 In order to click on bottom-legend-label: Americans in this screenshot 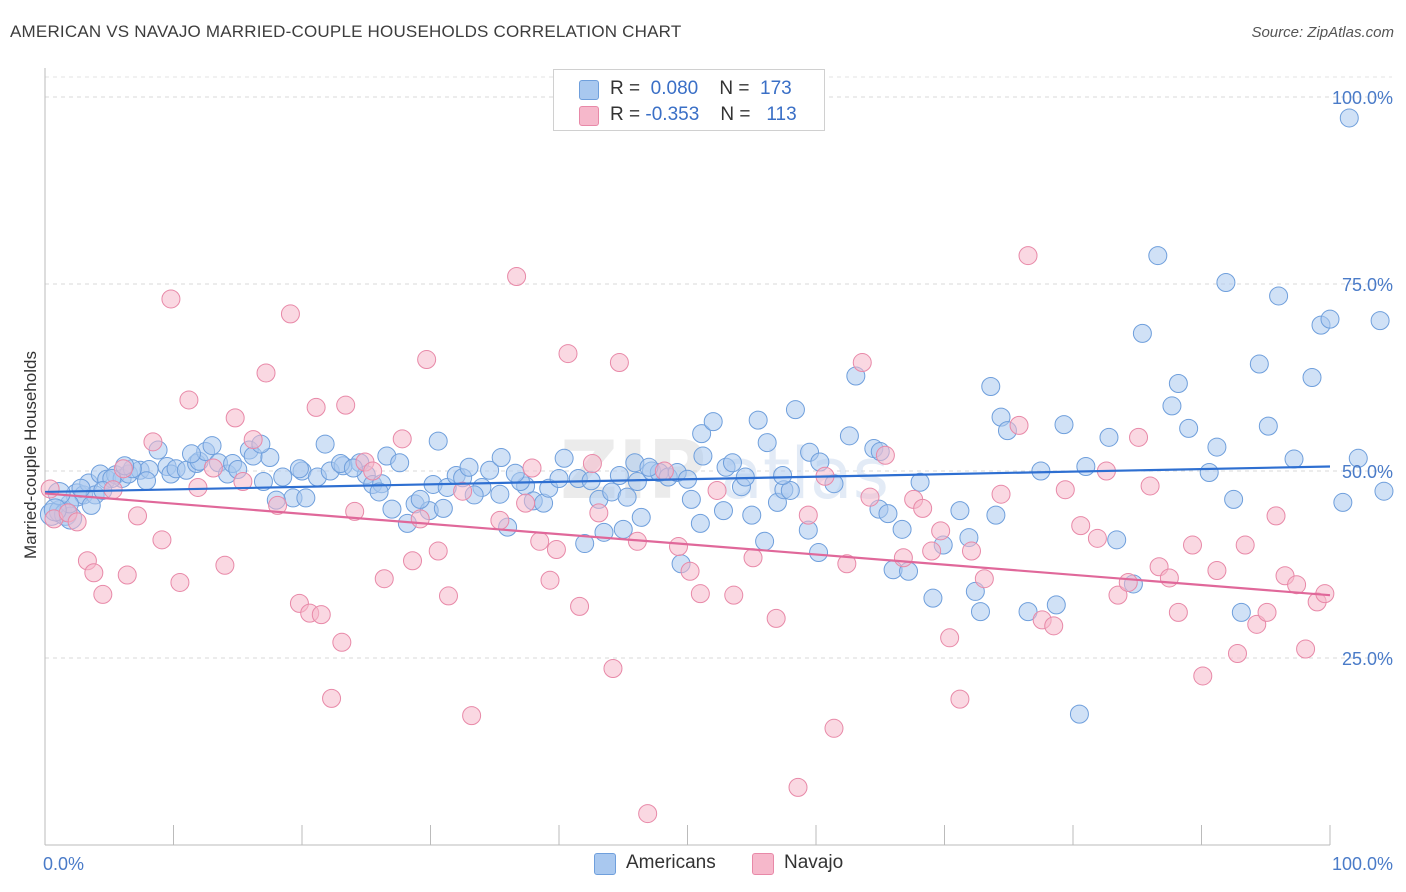, I will do `click(671, 862)`.